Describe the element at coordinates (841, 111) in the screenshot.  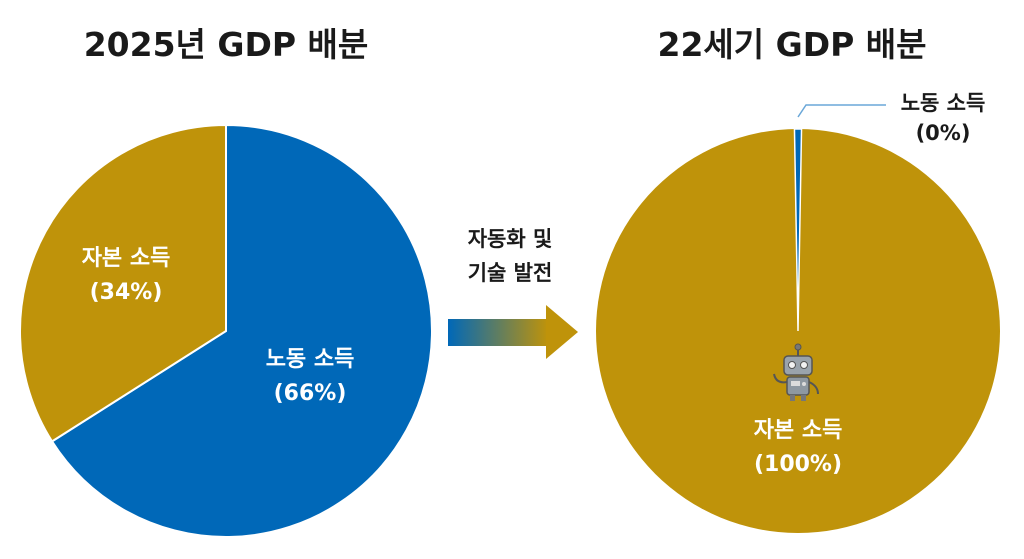
I see `callout-leader-line` at that location.